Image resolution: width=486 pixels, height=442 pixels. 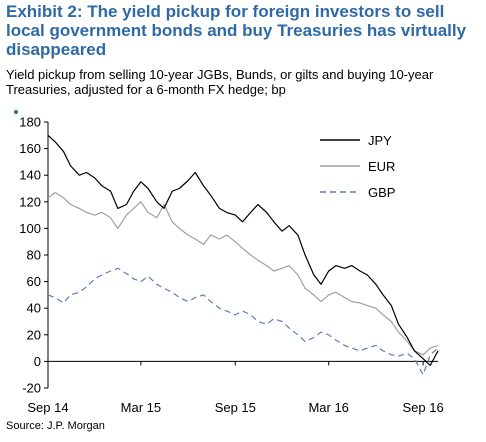 I want to click on x-tick-label: Sep 16, so click(x=423, y=407).